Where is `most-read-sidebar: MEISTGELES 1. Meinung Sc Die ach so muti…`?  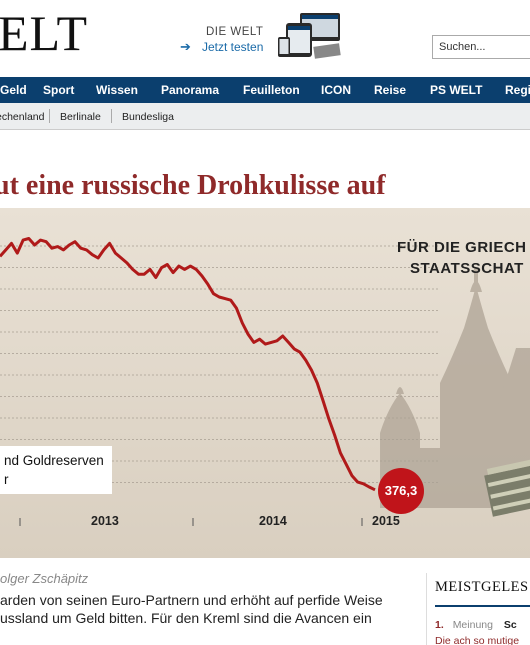 most-read-sidebar: MEISTGELES 1. Meinung Sc Die ach so muti… is located at coordinates (478, 609).